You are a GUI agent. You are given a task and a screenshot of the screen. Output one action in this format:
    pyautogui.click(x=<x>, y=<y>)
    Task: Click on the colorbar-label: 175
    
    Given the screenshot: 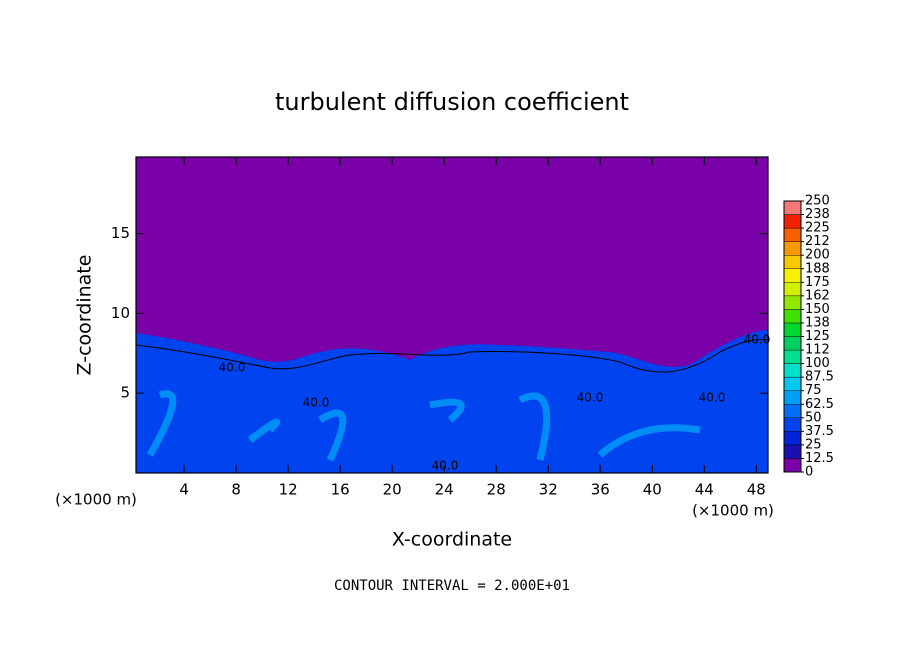 What is the action you would take?
    pyautogui.click(x=817, y=282)
    